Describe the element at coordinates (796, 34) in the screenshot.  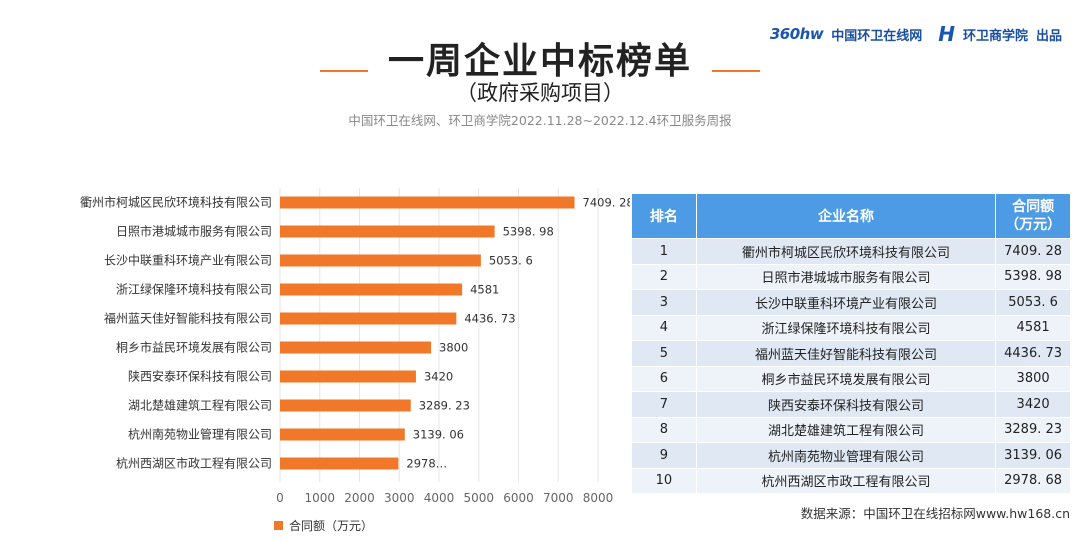
I see `logo-360hw: 360hw` at that location.